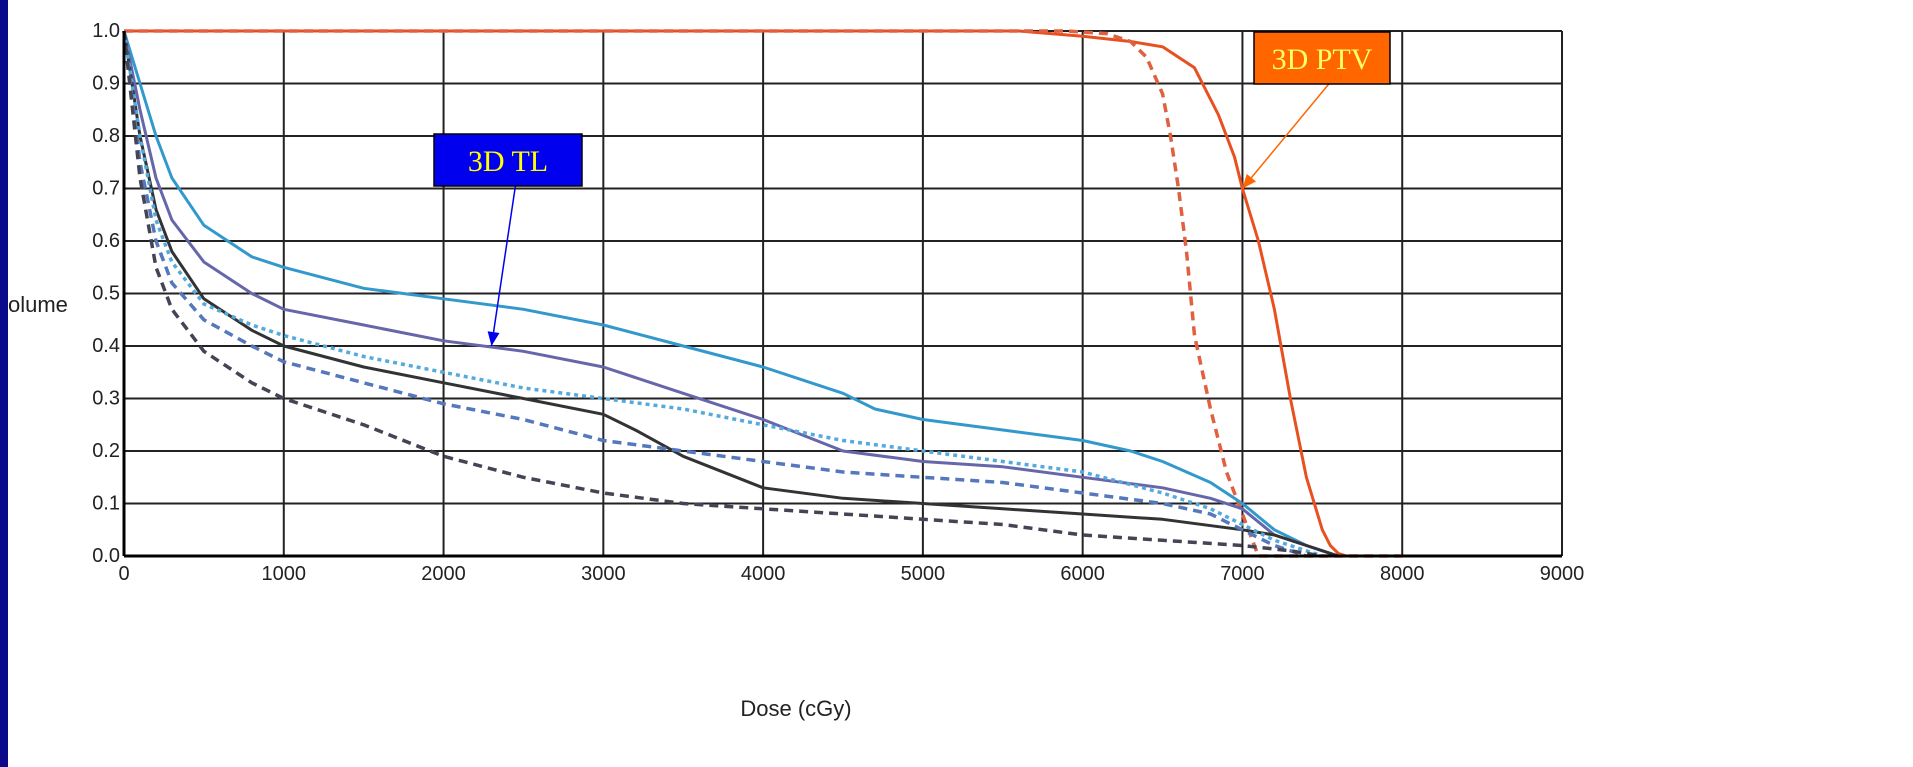  I want to click on x-tick-label: 1000, so click(284, 574).